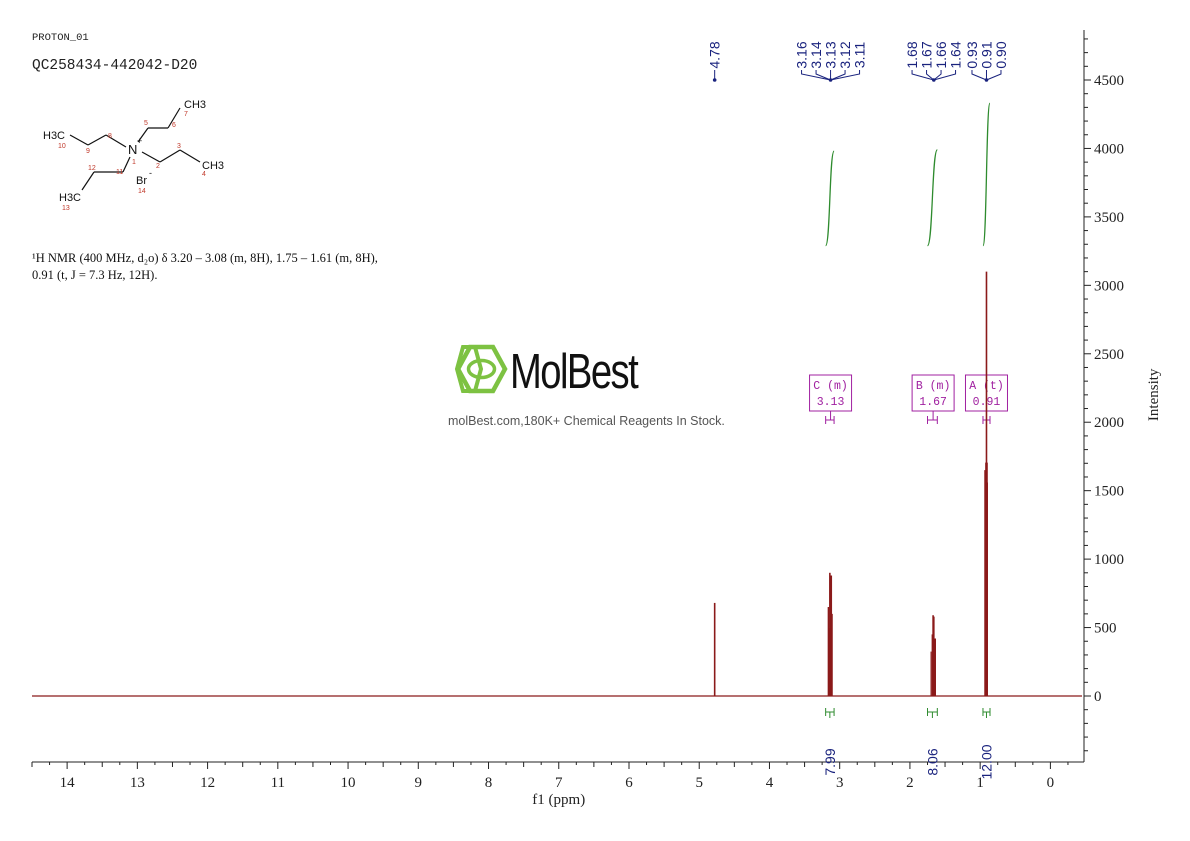 This screenshot has width=1190, height=841. I want to click on y-tick-label: 3500, so click(1109, 218).